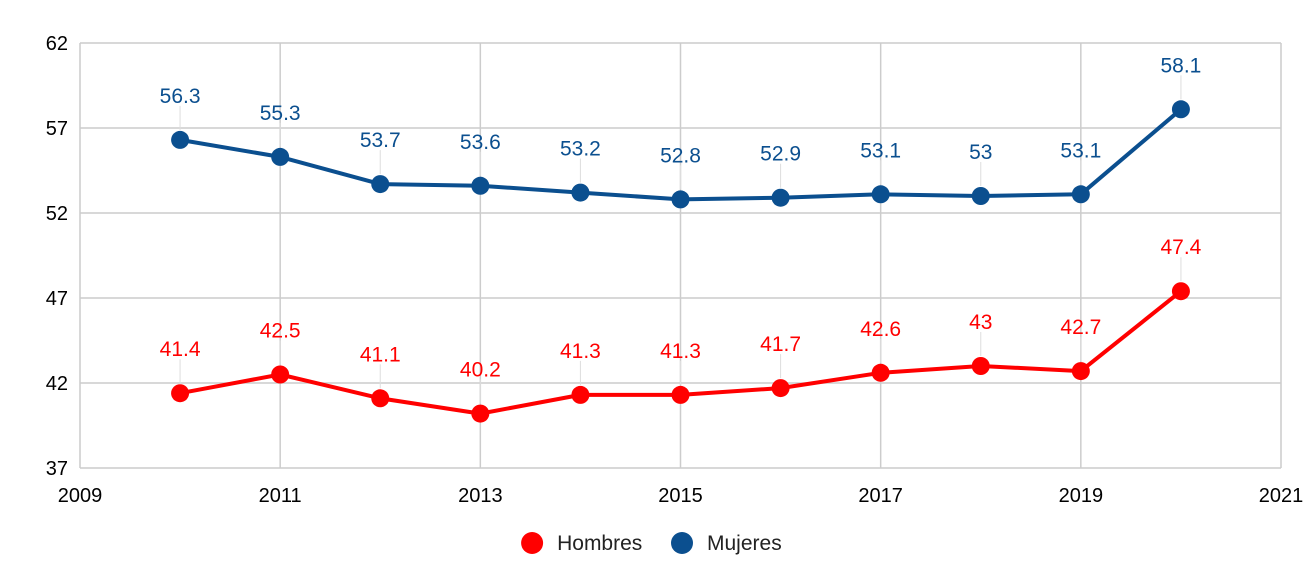 The image size is (1310, 586). I want to click on y-tick-label: 47, so click(57, 299).